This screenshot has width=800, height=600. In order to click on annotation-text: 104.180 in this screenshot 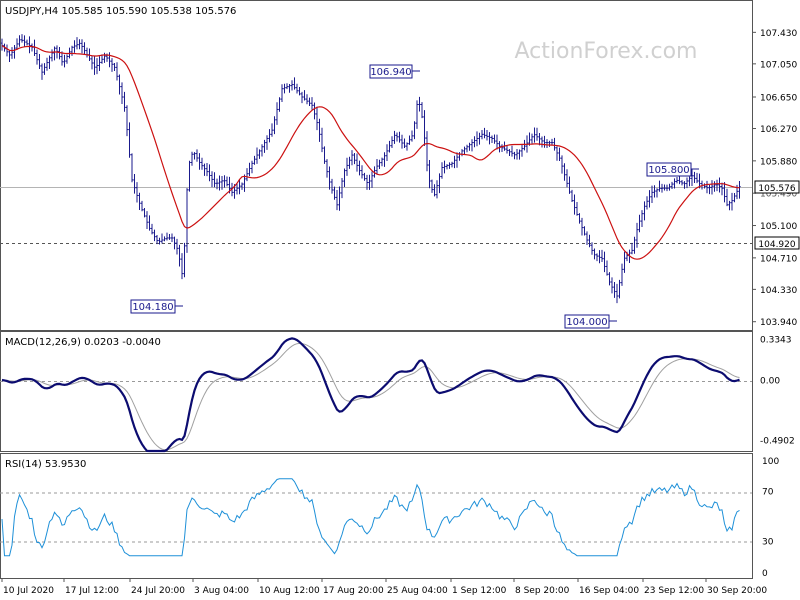, I will do `click(152, 307)`.